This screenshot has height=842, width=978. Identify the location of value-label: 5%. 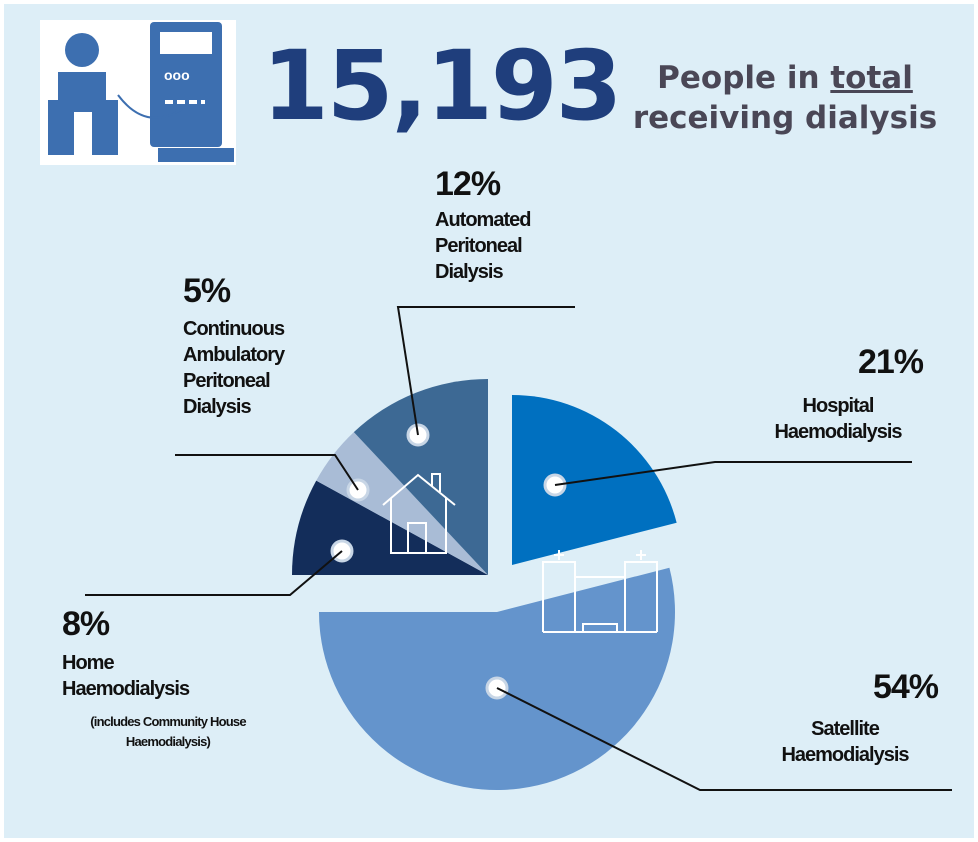
(207, 291).